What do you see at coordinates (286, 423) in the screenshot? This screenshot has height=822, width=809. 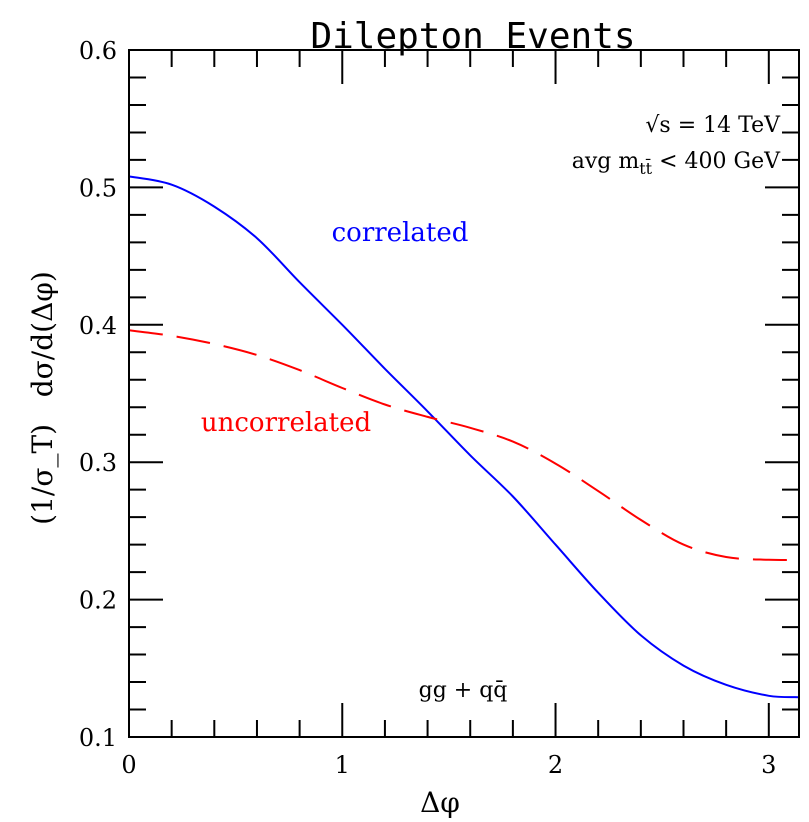 I see `series-label-uncorrelated: uncorrelated` at bounding box center [286, 423].